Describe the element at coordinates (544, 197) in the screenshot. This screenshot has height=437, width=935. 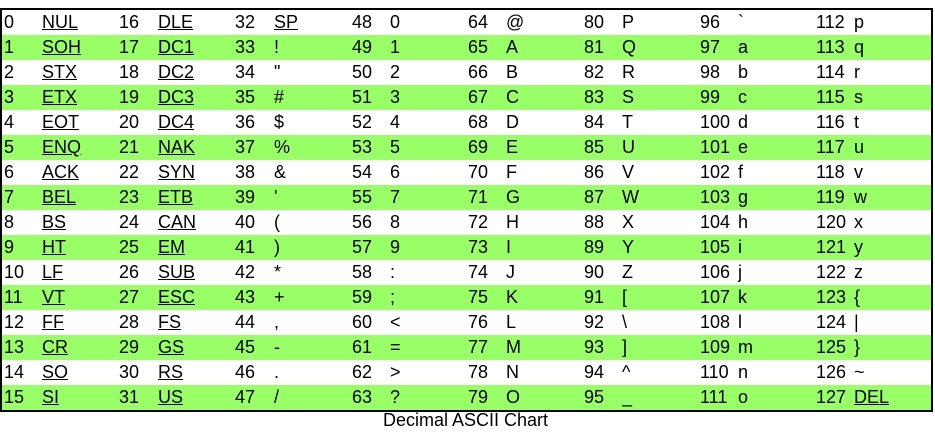
I see `ascii-character: G` at that location.